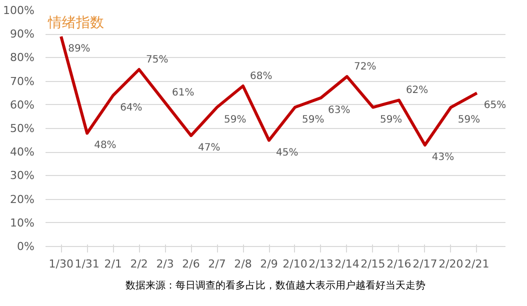  What do you see at coordinates (209, 148) in the screenshot?
I see `text: 47%` at bounding box center [209, 148].